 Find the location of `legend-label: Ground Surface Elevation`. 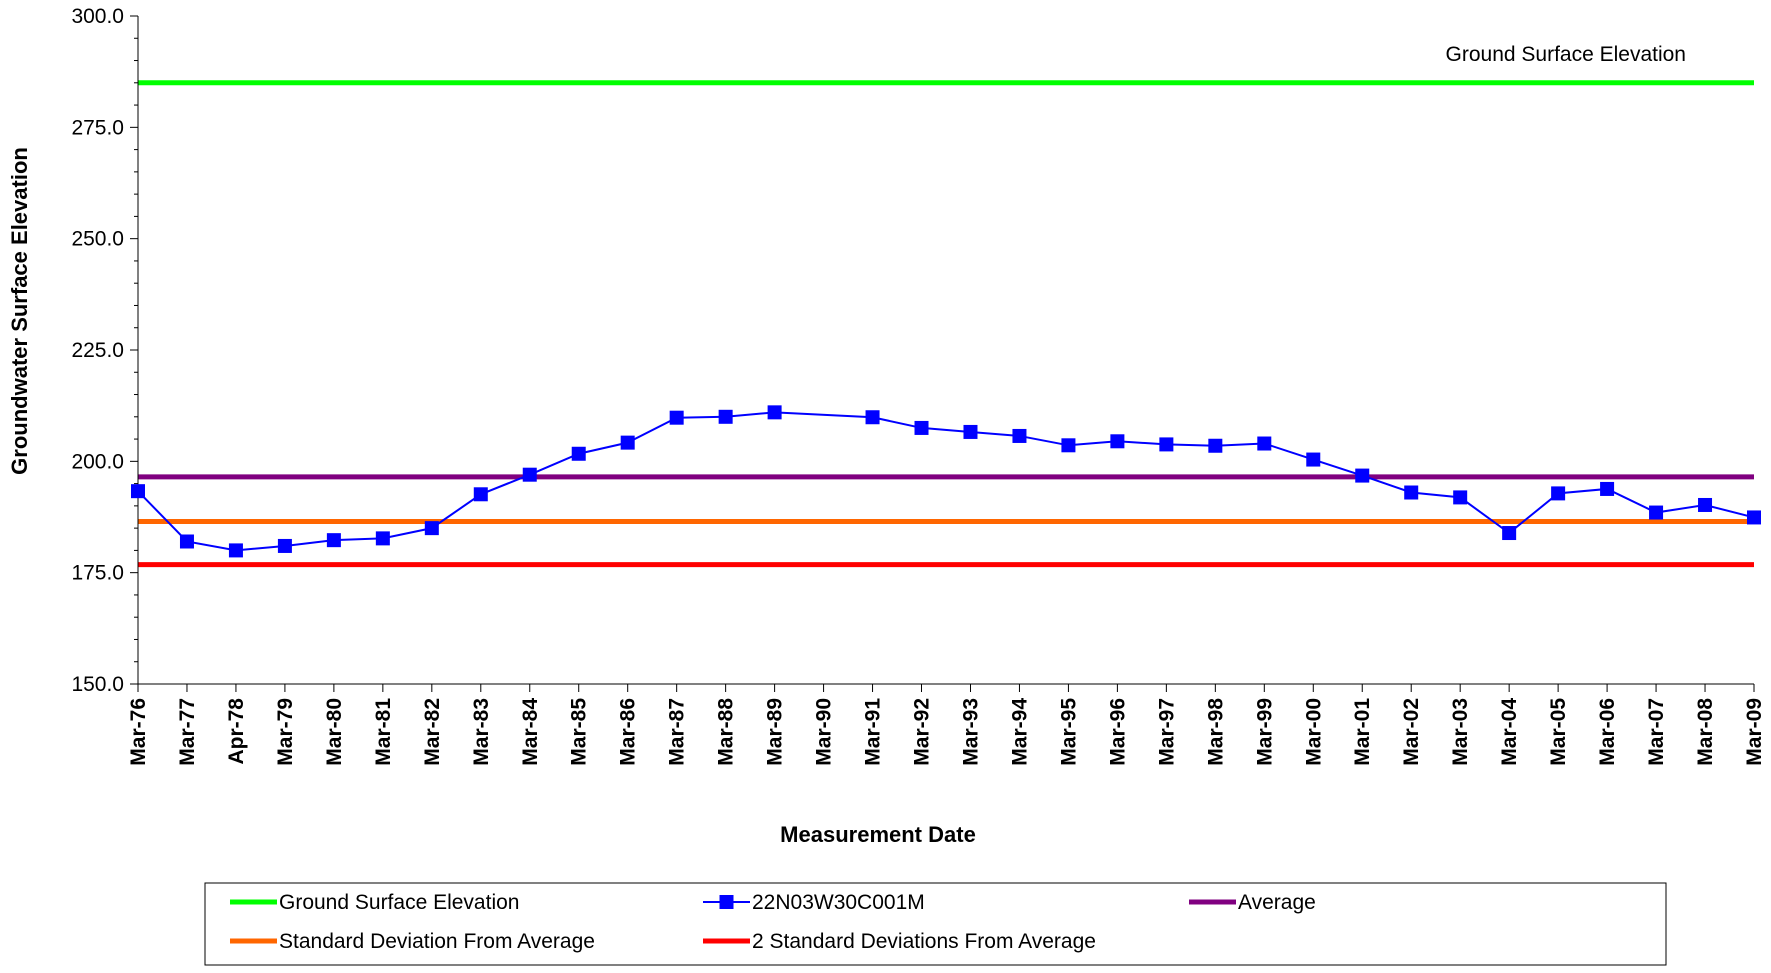

legend-label: Ground Surface Elevation is located at coordinates (399, 902).